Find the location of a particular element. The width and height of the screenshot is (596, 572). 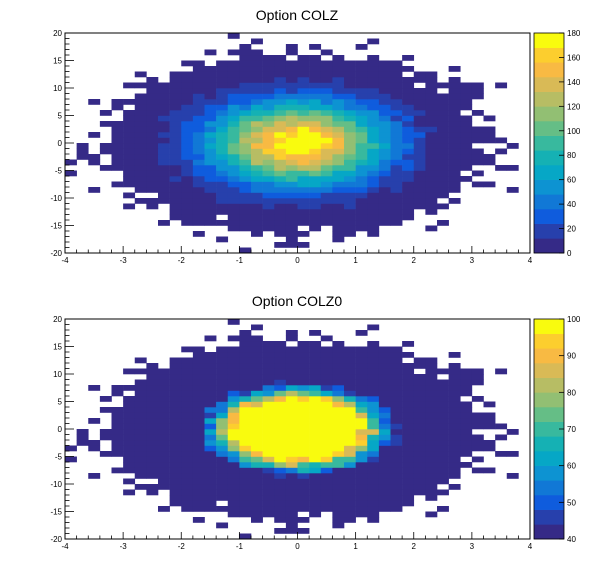

color-scale-tick-label: 140 is located at coordinates (574, 82).